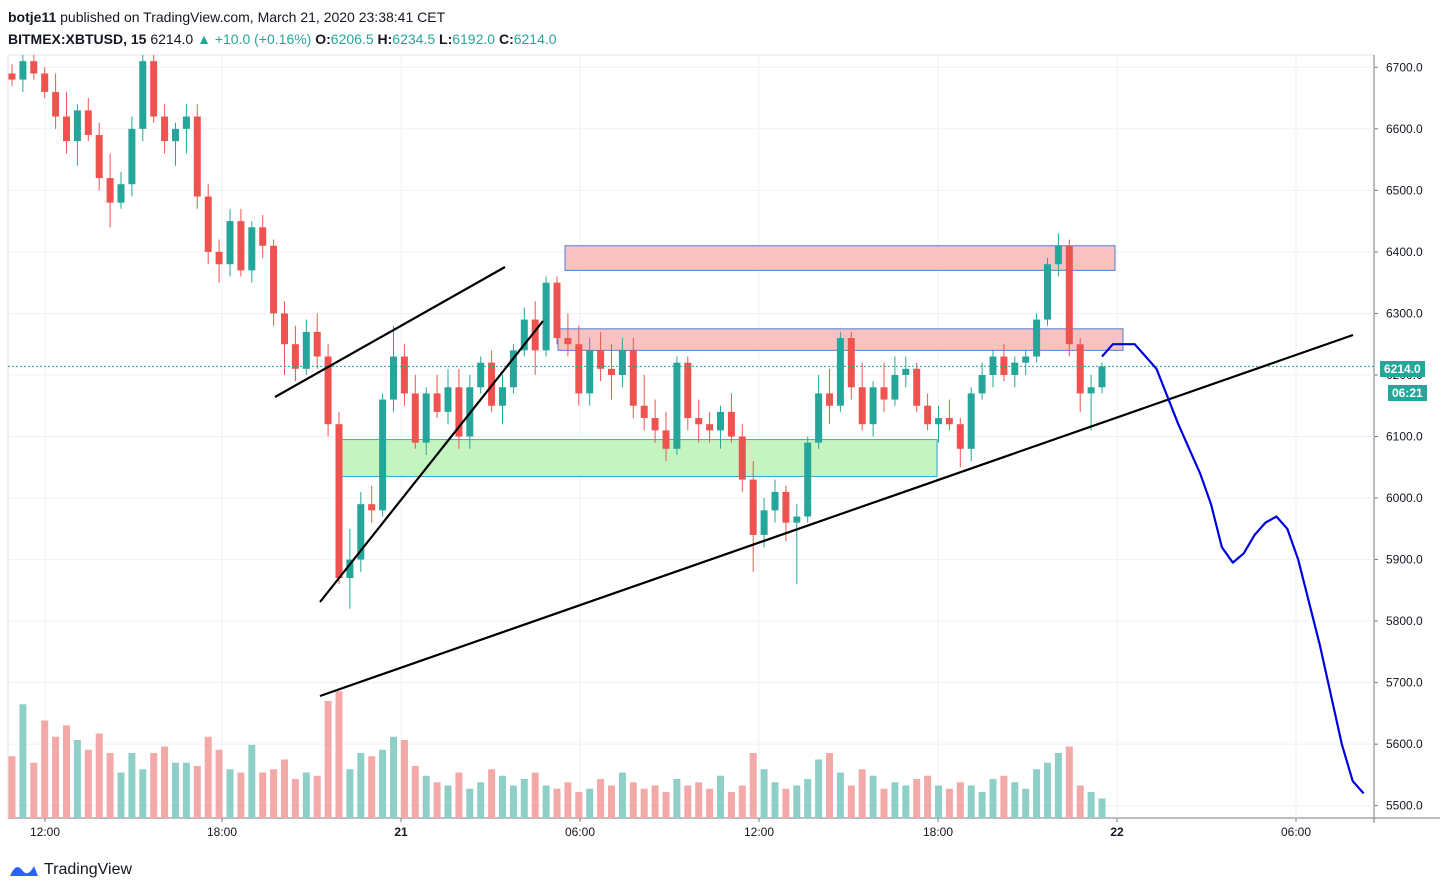  What do you see at coordinates (32, 17) in the screenshot?
I see `publisher-name: botje11` at bounding box center [32, 17].